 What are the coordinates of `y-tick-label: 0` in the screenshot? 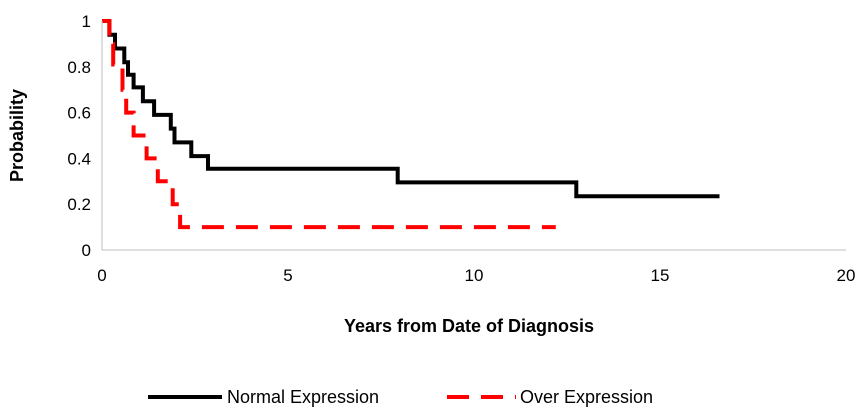 It's located at (86, 250).